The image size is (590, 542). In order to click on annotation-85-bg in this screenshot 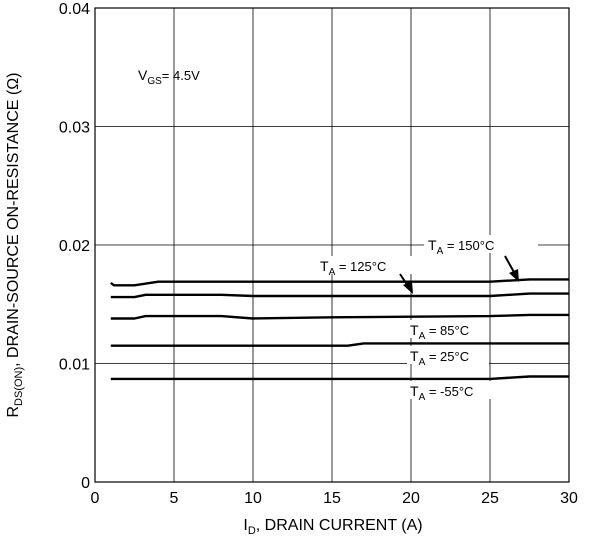, I will do `click(448, 329)`.